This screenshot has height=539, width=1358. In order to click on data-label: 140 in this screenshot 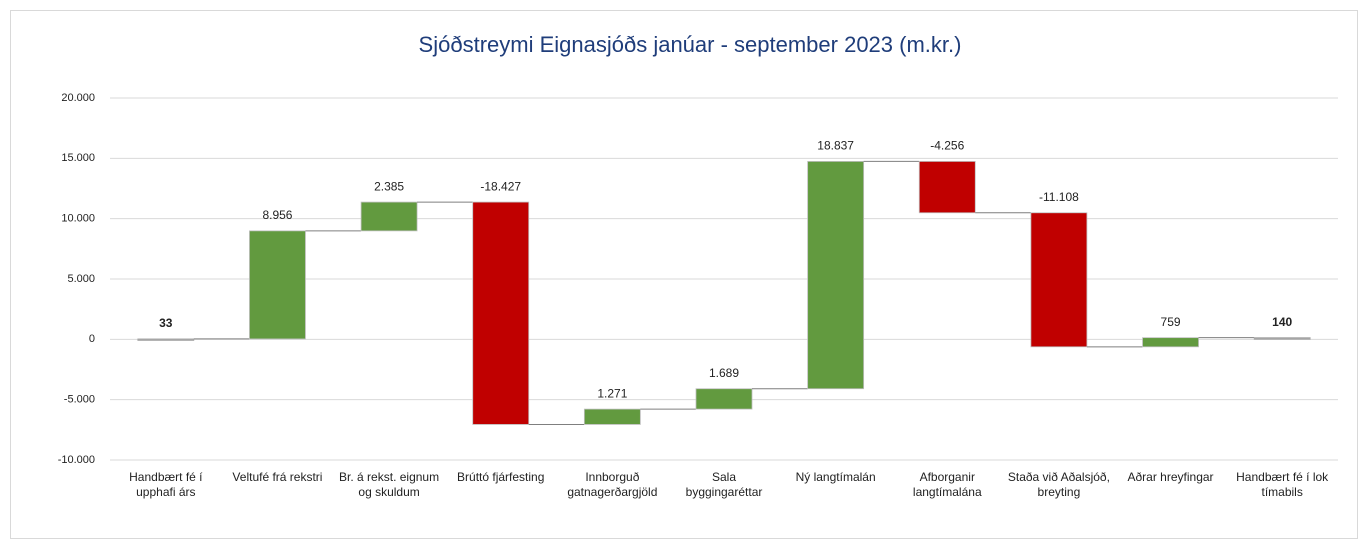, I will do `click(1282, 322)`.